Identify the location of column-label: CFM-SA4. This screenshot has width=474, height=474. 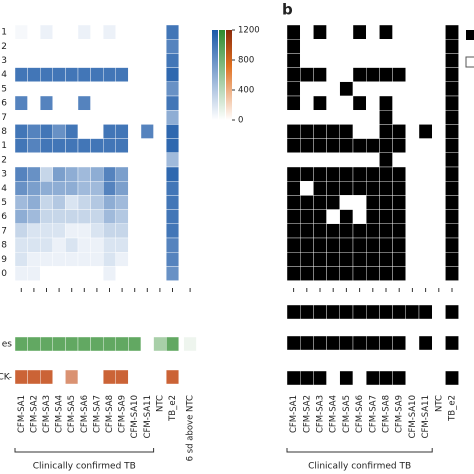
(334, 414).